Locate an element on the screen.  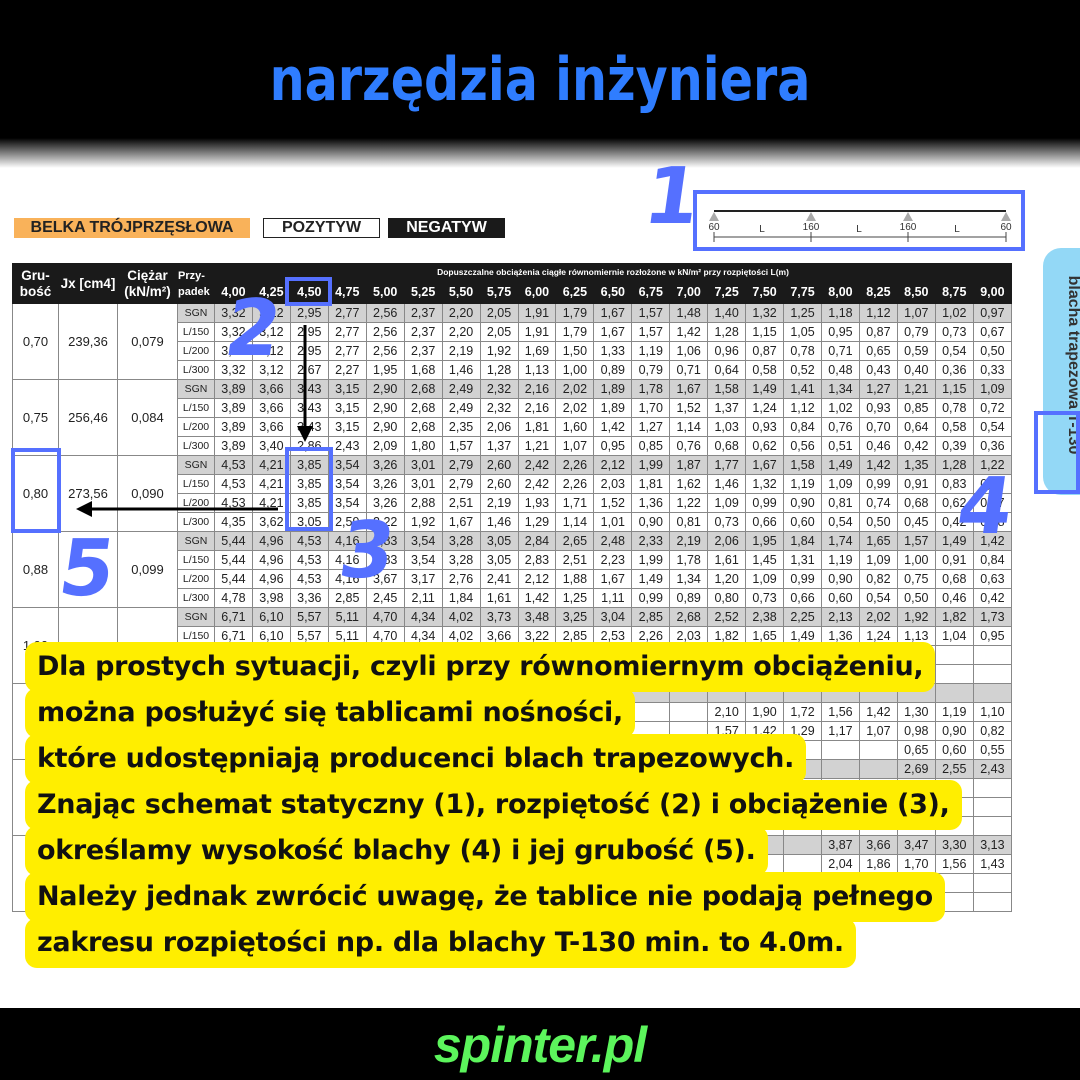
cell-value: 1,56 is located at coordinates (840, 712).